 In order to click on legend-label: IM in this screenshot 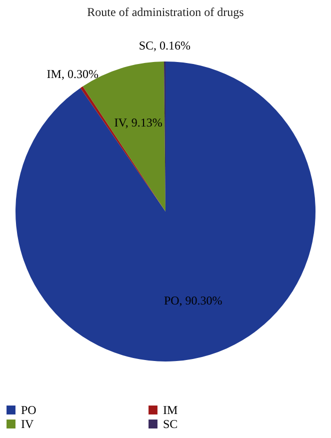, I will do `click(170, 410)`.